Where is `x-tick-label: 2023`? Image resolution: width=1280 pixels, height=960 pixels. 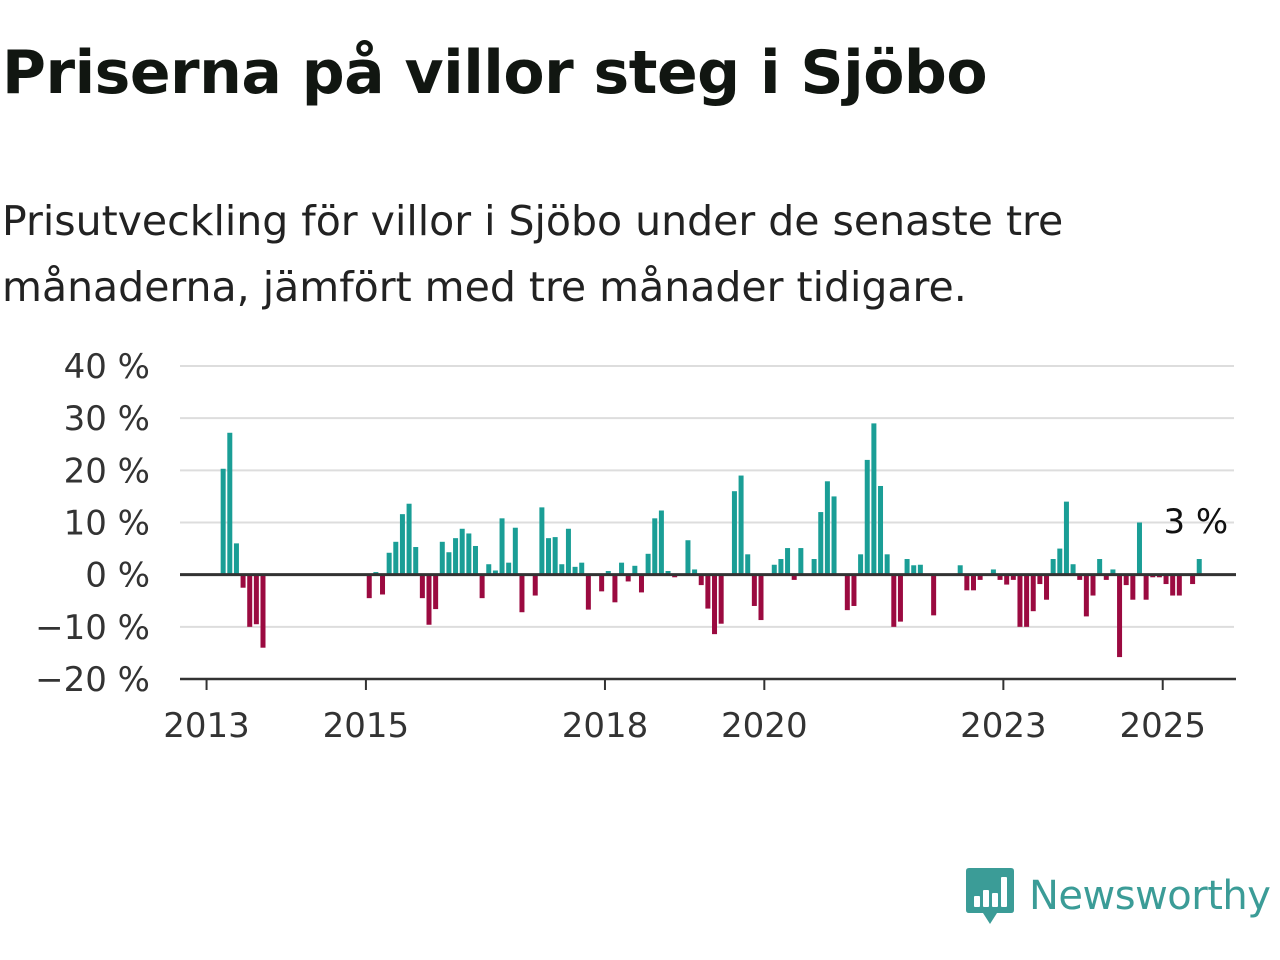 x-tick-label: 2023 is located at coordinates (1003, 726).